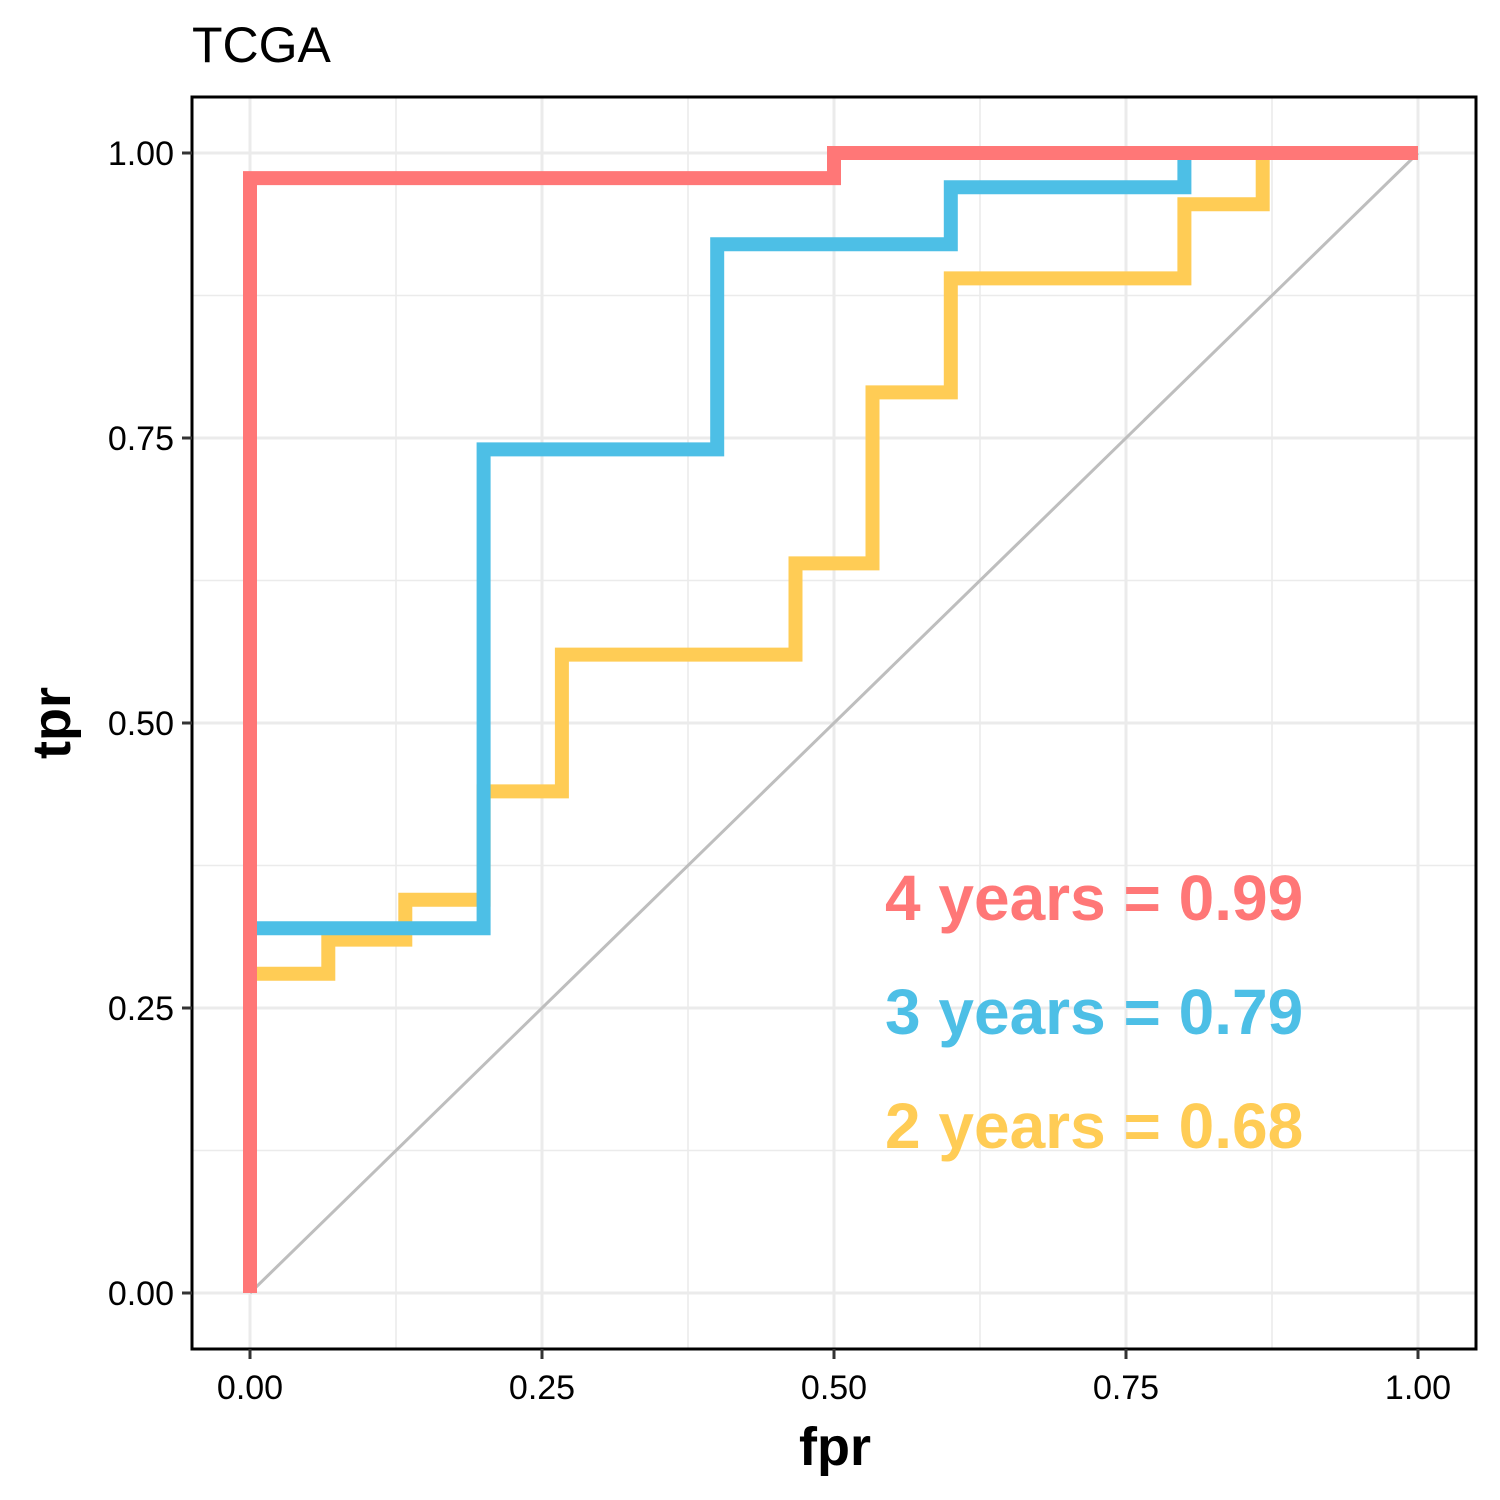  Describe the element at coordinates (141, 724) in the screenshot. I see `y-tick-label-2: 0.50` at that location.